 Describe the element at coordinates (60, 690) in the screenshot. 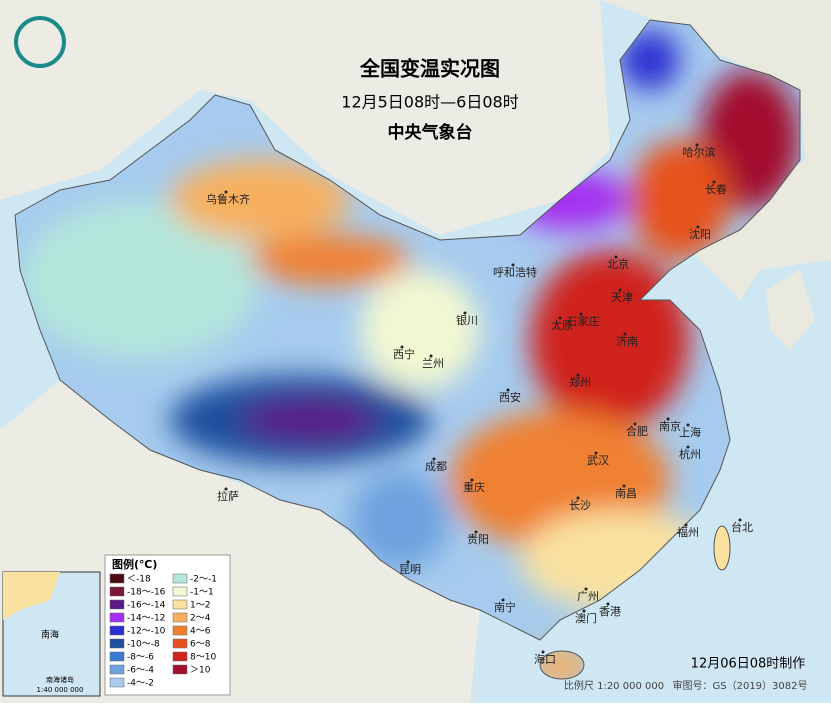

I see `inset-scale: 1:40 000 000` at that location.